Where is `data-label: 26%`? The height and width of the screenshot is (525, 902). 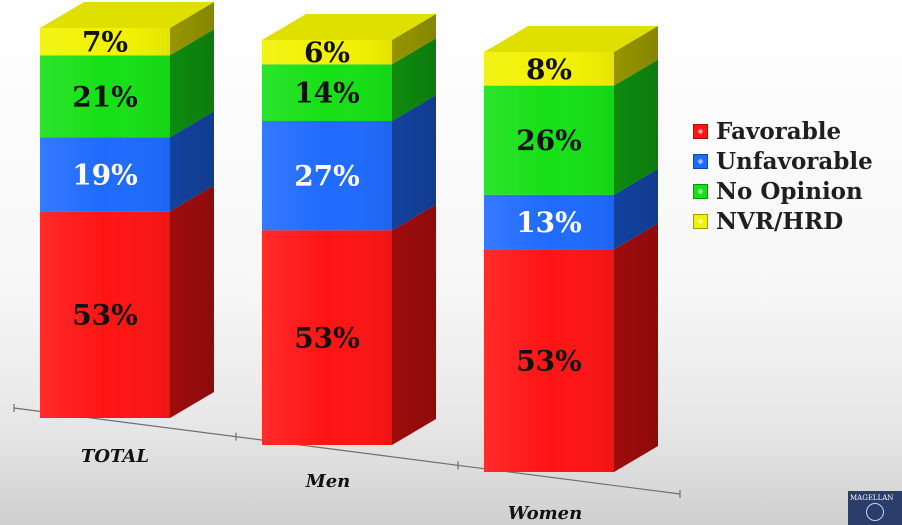
data-label: 26% is located at coordinates (549, 140).